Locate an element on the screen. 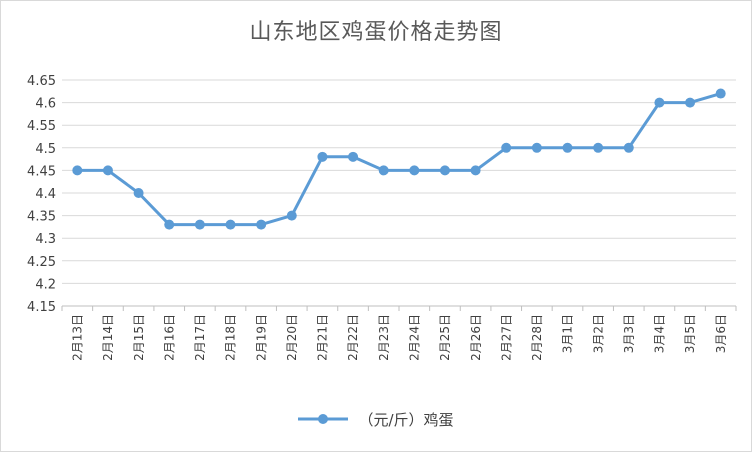 This screenshot has height=452, width=752. x-tick-label: 2月21日 is located at coordinates (323, 337).